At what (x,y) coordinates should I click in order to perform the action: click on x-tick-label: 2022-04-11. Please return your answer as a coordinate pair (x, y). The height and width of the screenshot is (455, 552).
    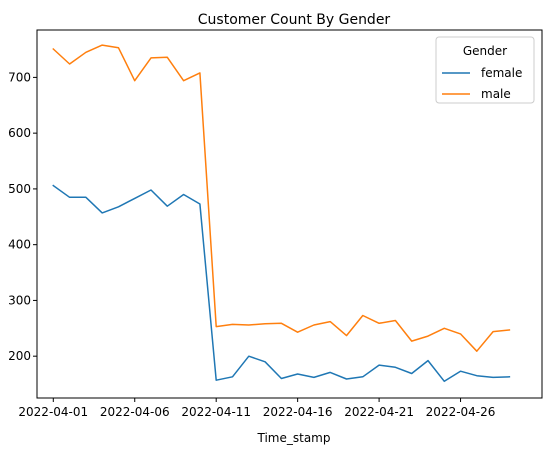
    Looking at the image, I should click on (216, 412).